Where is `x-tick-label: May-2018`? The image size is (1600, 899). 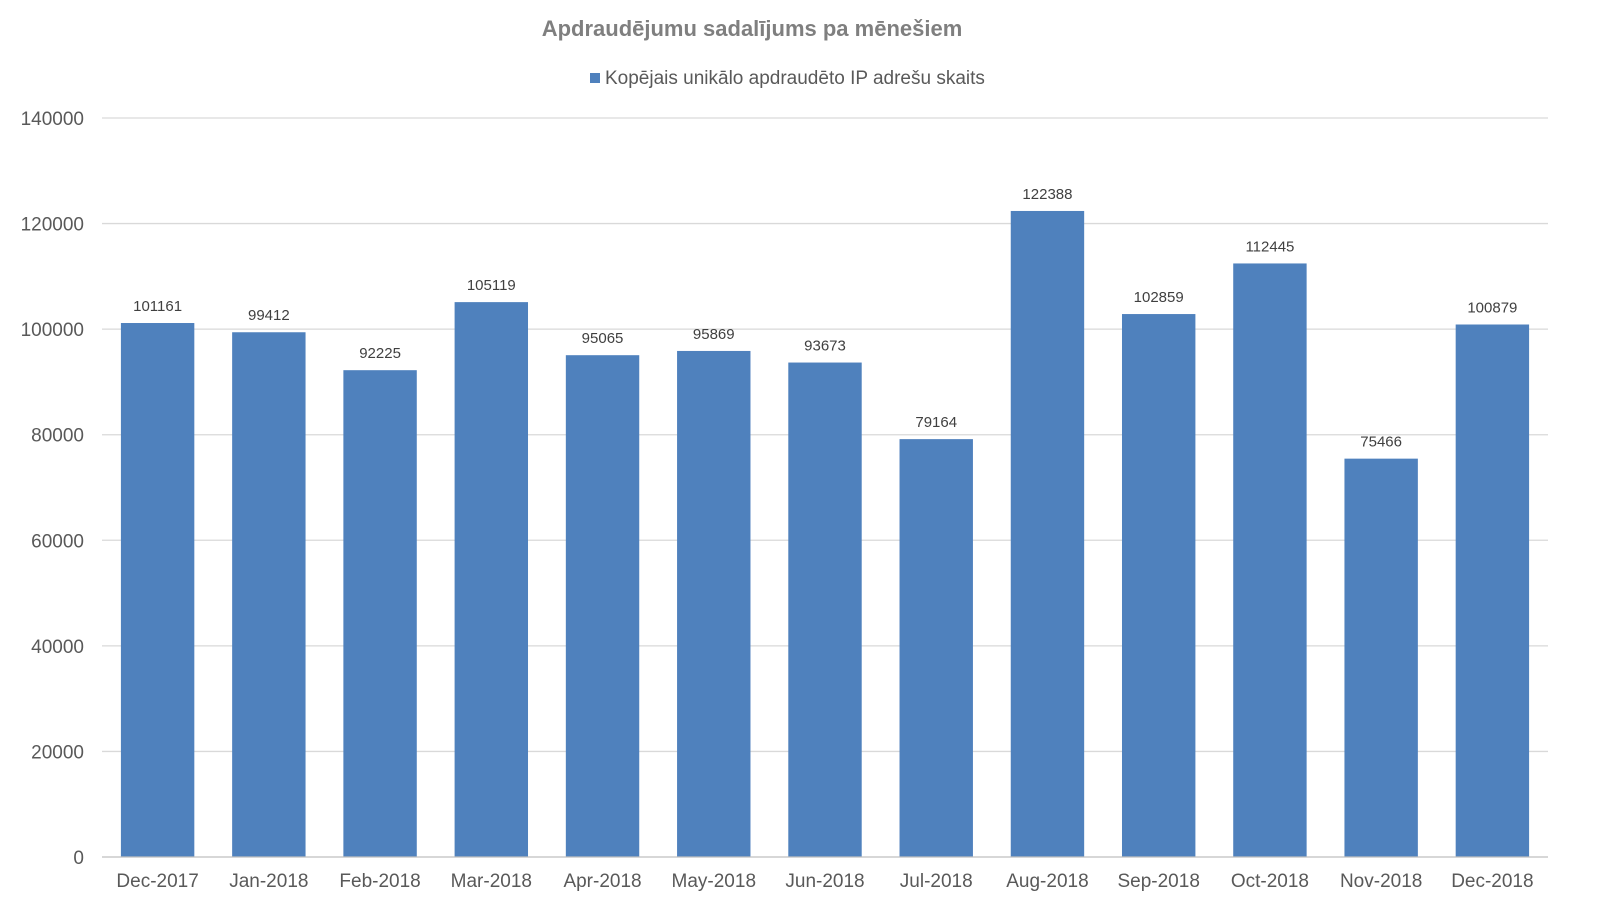
x-tick-label: May-2018 is located at coordinates (714, 881).